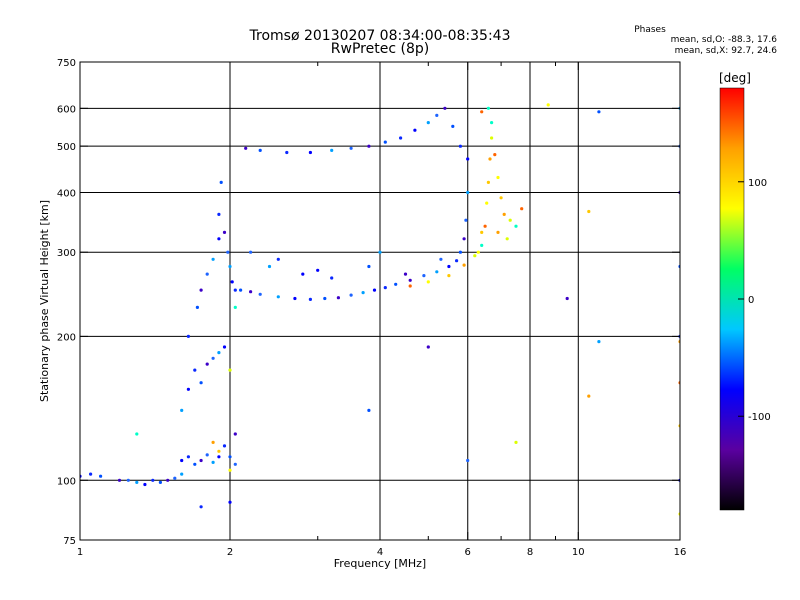  What do you see at coordinates (578, 552) in the screenshot?
I see `x-tick-label: 10` at bounding box center [578, 552].